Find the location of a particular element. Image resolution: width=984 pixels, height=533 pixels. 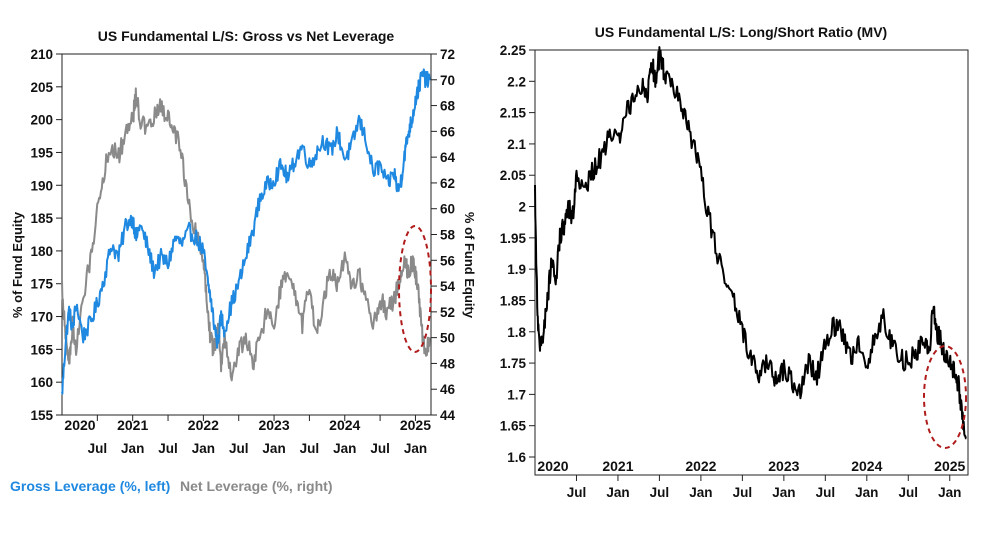

left-ytick-label: 160 is located at coordinates (41, 382).